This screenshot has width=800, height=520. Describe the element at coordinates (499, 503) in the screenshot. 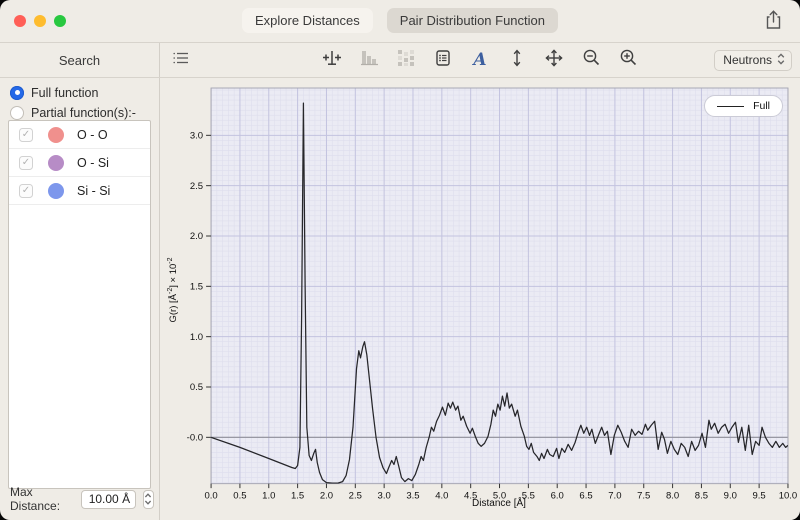

I see `x-axis-label: Distance [Å]` at that location.